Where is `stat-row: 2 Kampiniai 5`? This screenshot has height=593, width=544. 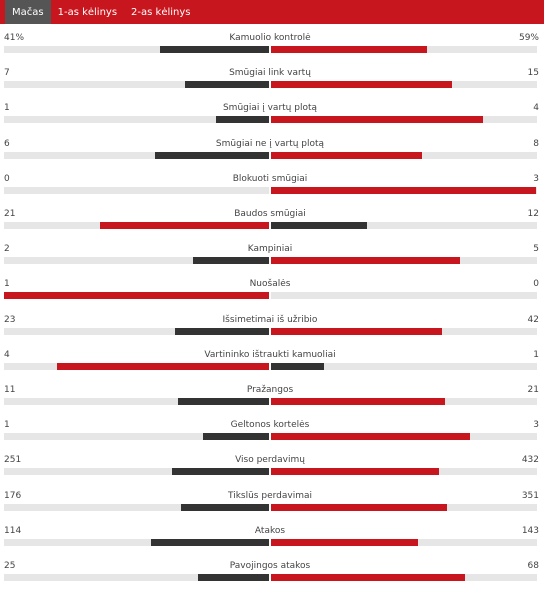 stat-row: 2 Kampiniai 5 is located at coordinates (272, 258).